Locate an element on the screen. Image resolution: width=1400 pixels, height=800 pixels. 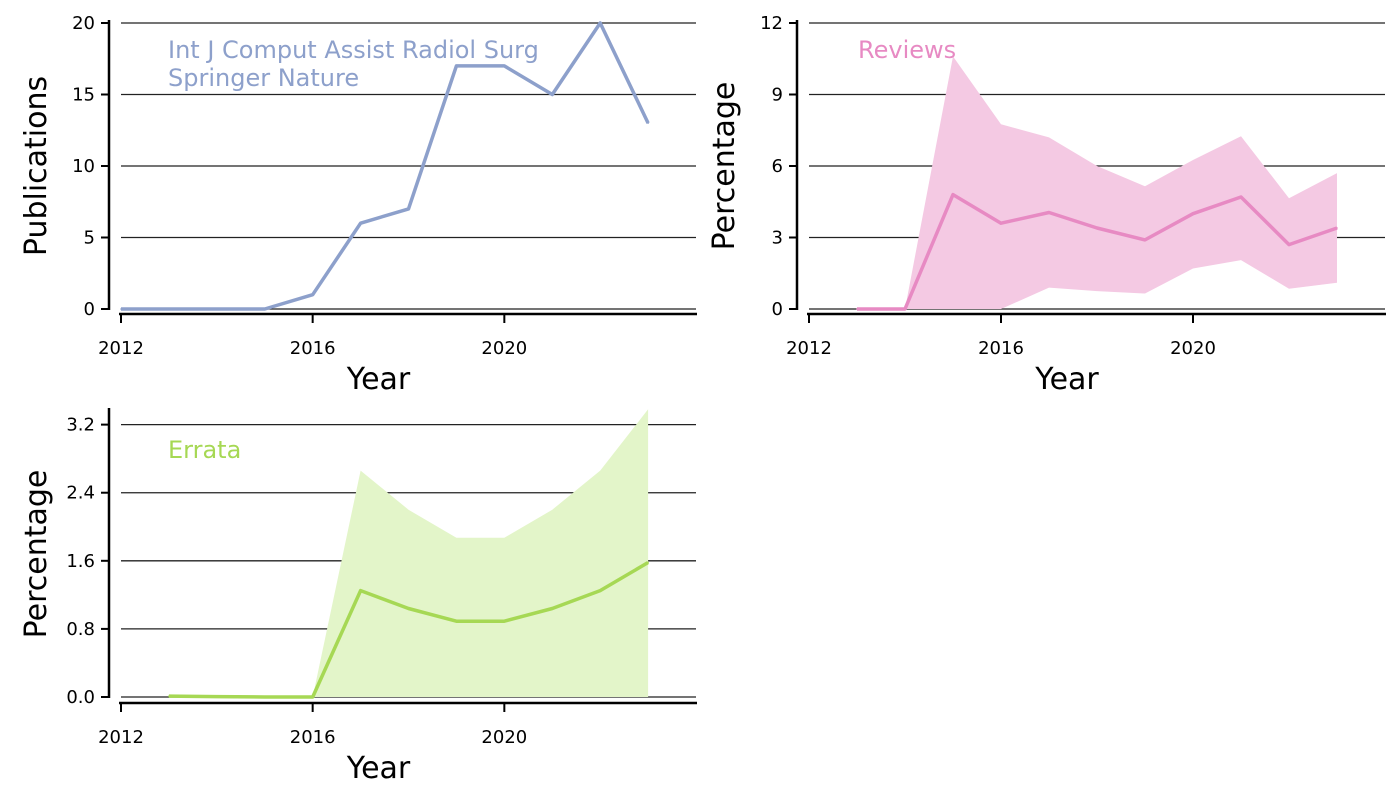
y-axis-title: Publications is located at coordinates (36, 166).